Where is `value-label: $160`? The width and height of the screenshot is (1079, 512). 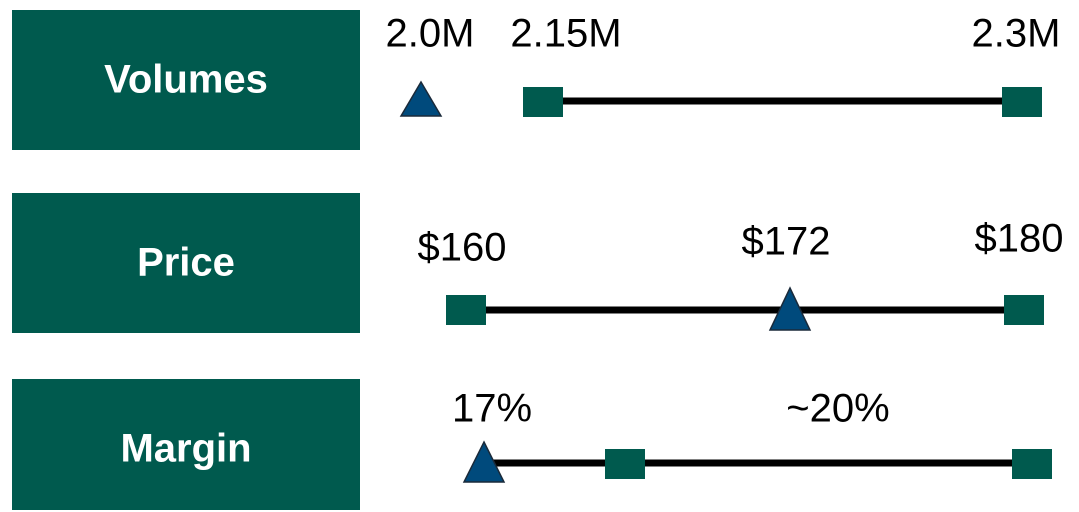
value-label: $160 is located at coordinates (462, 248).